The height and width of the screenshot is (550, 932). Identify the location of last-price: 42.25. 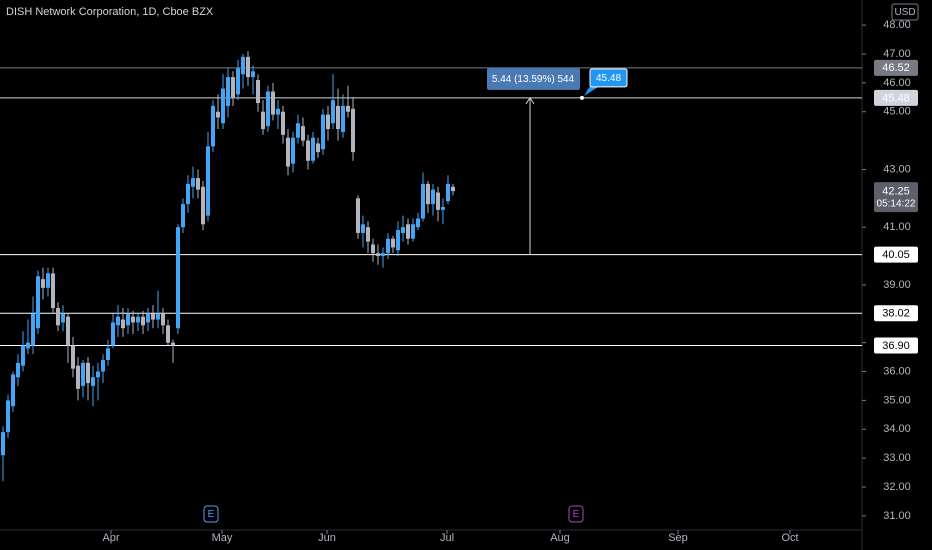
(896, 192).